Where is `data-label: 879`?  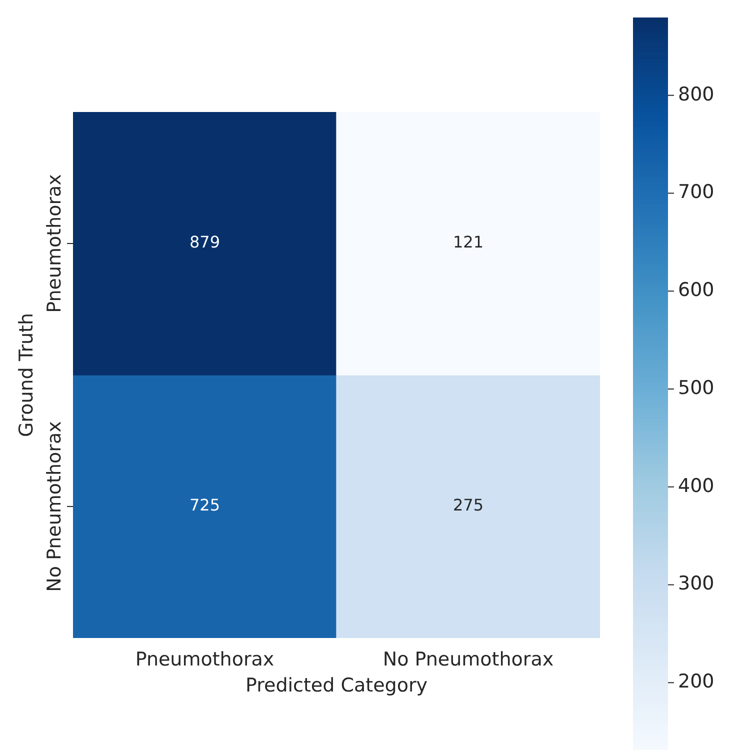
data-label: 879 is located at coordinates (204, 242).